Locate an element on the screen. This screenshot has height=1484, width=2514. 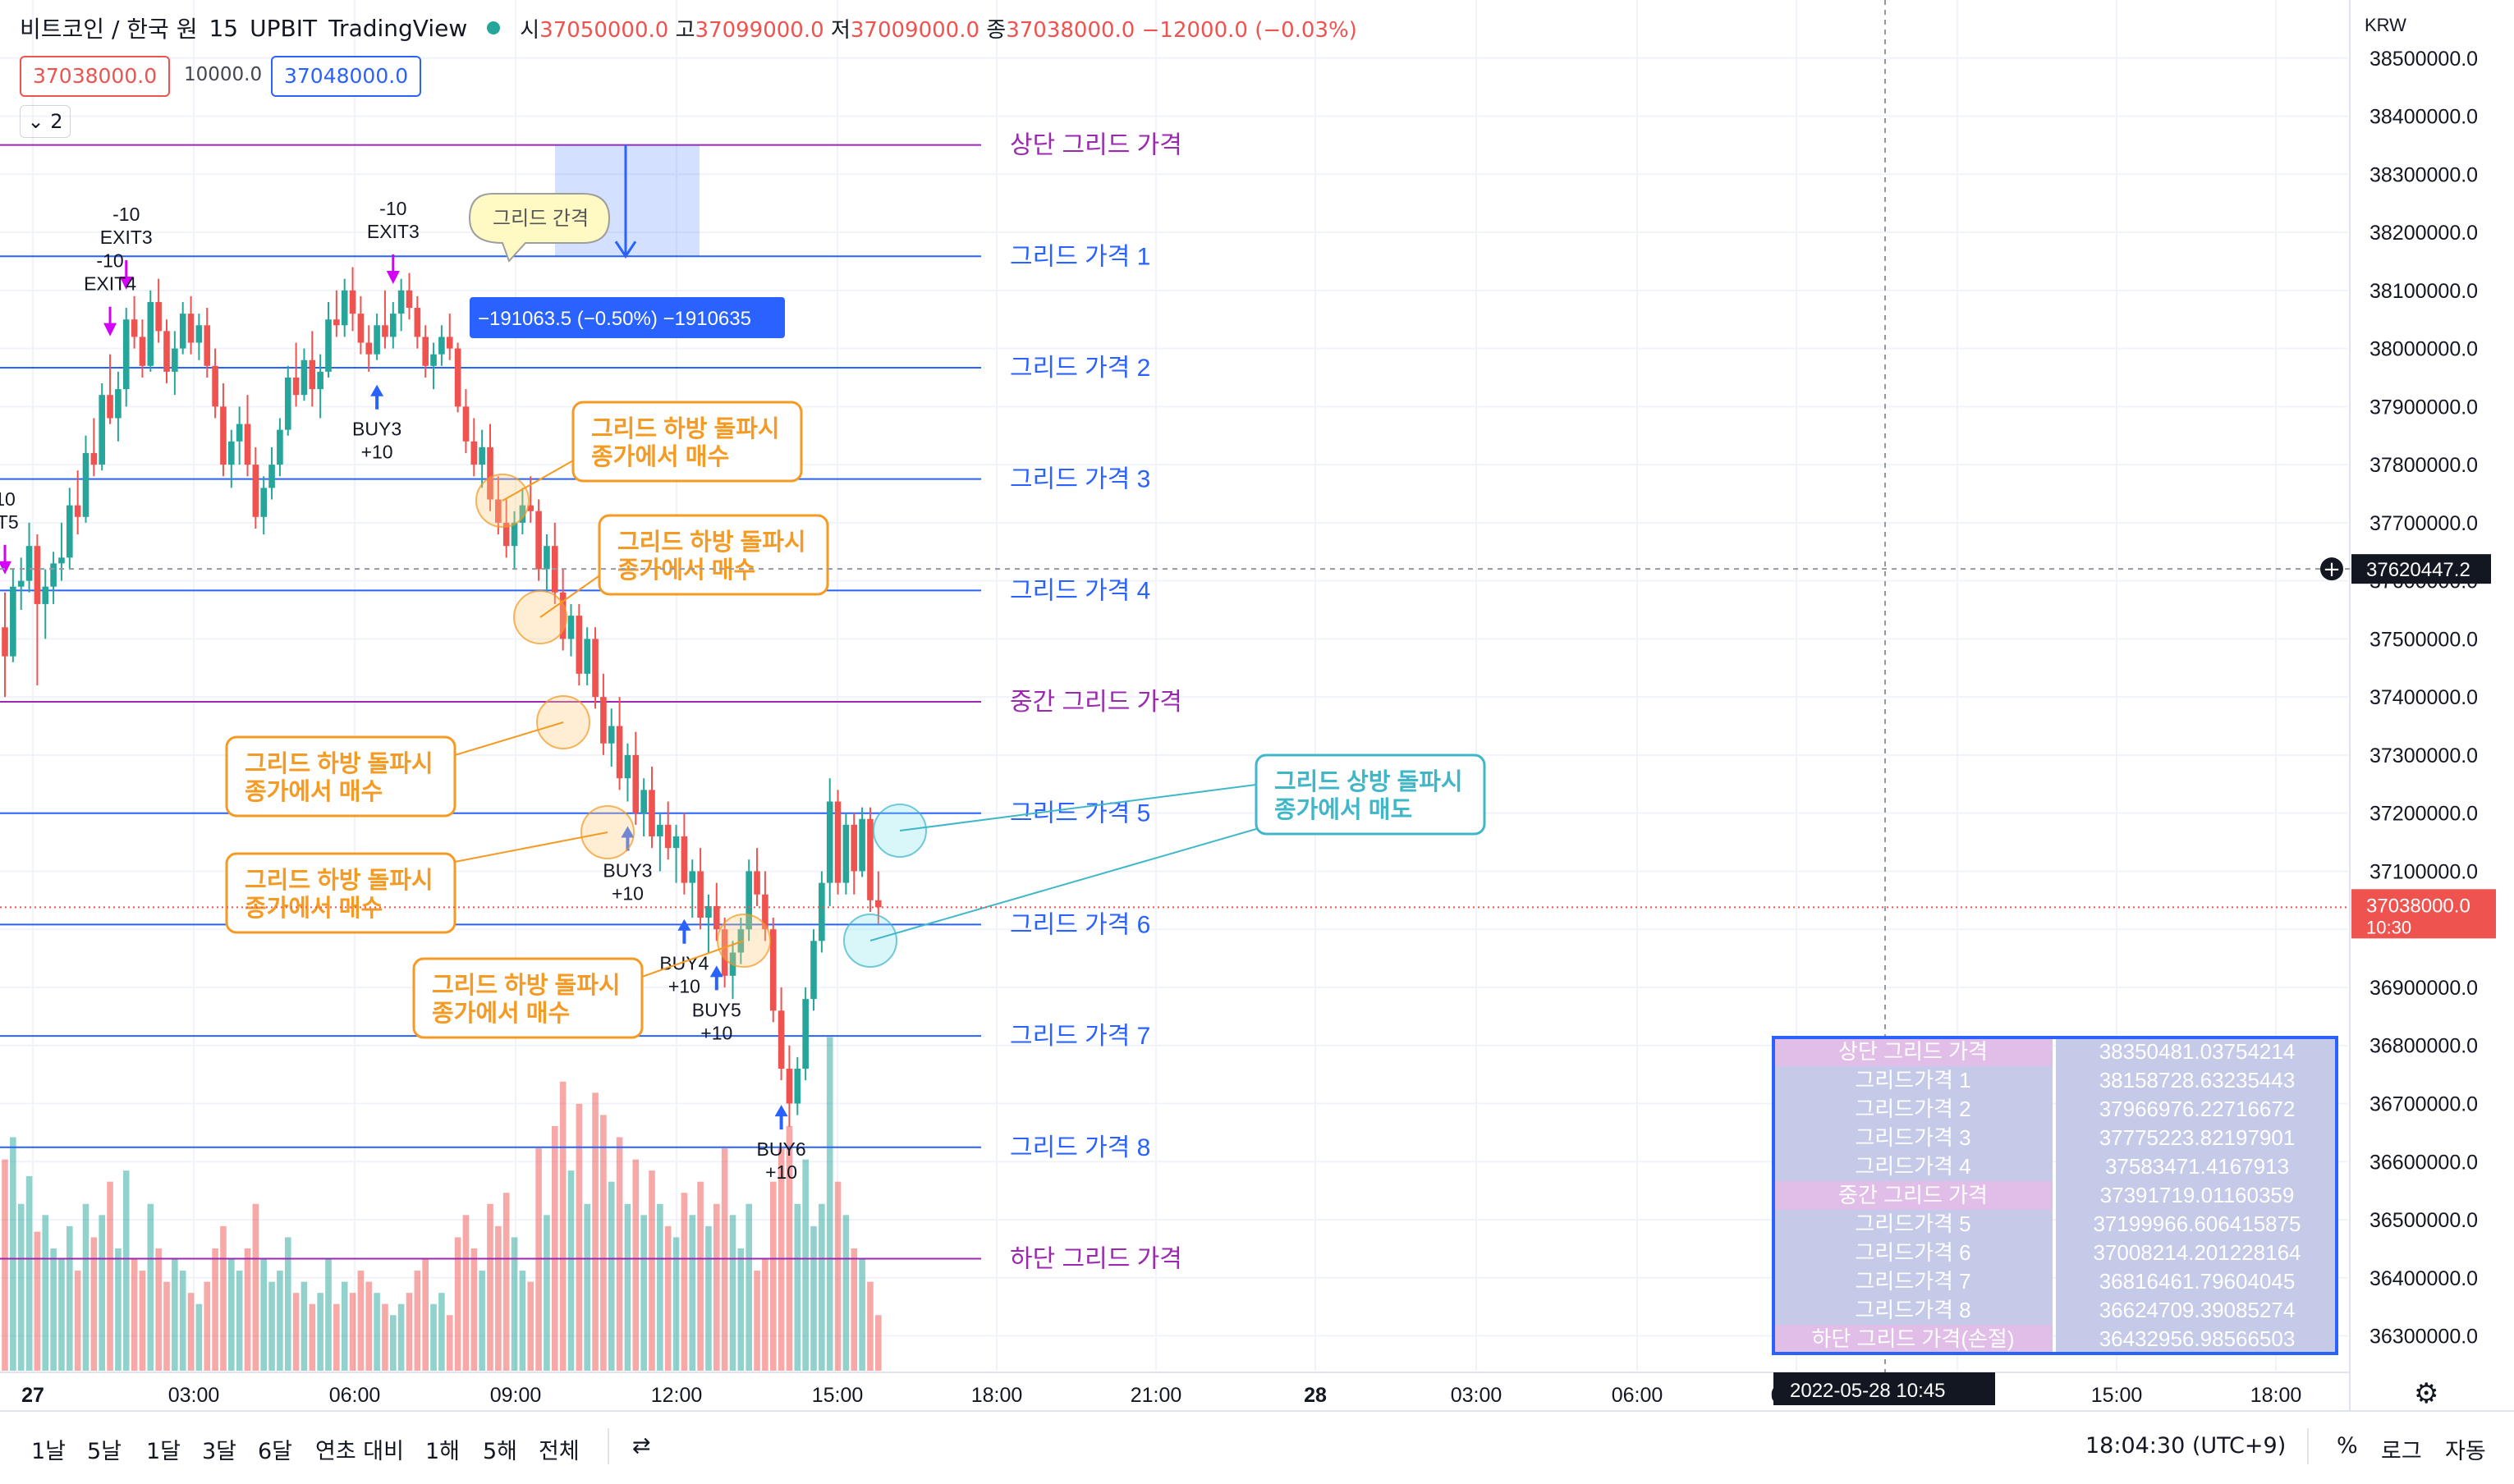
sell-button: 37038000.0 is located at coordinates (95, 76).